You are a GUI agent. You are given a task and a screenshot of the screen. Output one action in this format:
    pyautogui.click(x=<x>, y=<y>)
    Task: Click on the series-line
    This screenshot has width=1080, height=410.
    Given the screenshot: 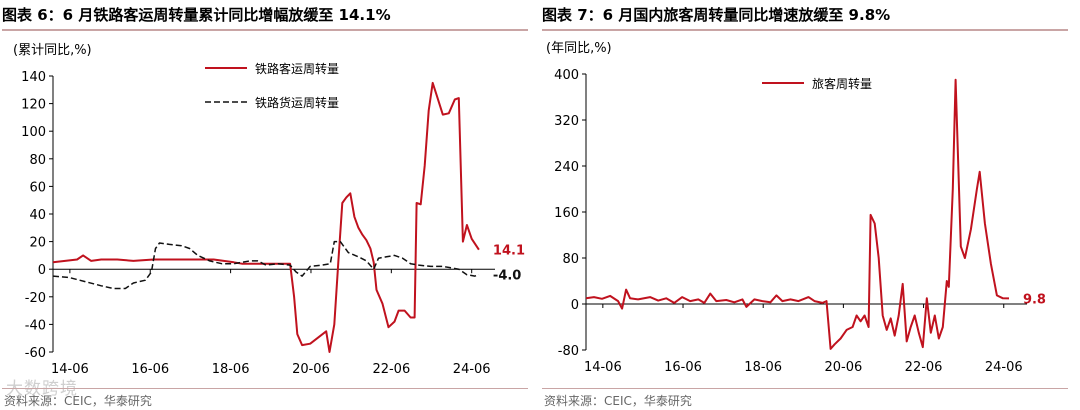 What is the action you would take?
    pyautogui.click(x=266, y=265)
    